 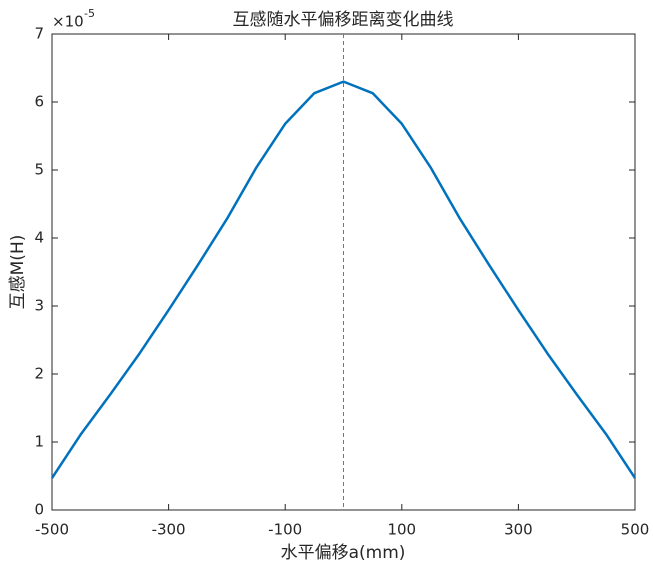 I want to click on x-axis-label: 水平偏移a(mm), so click(x=343, y=553).